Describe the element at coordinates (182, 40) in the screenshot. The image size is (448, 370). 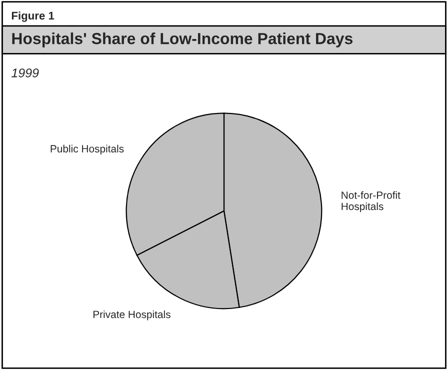
I see `chart-title: Hospitals' Share of Low-Income Patient Days` at that location.